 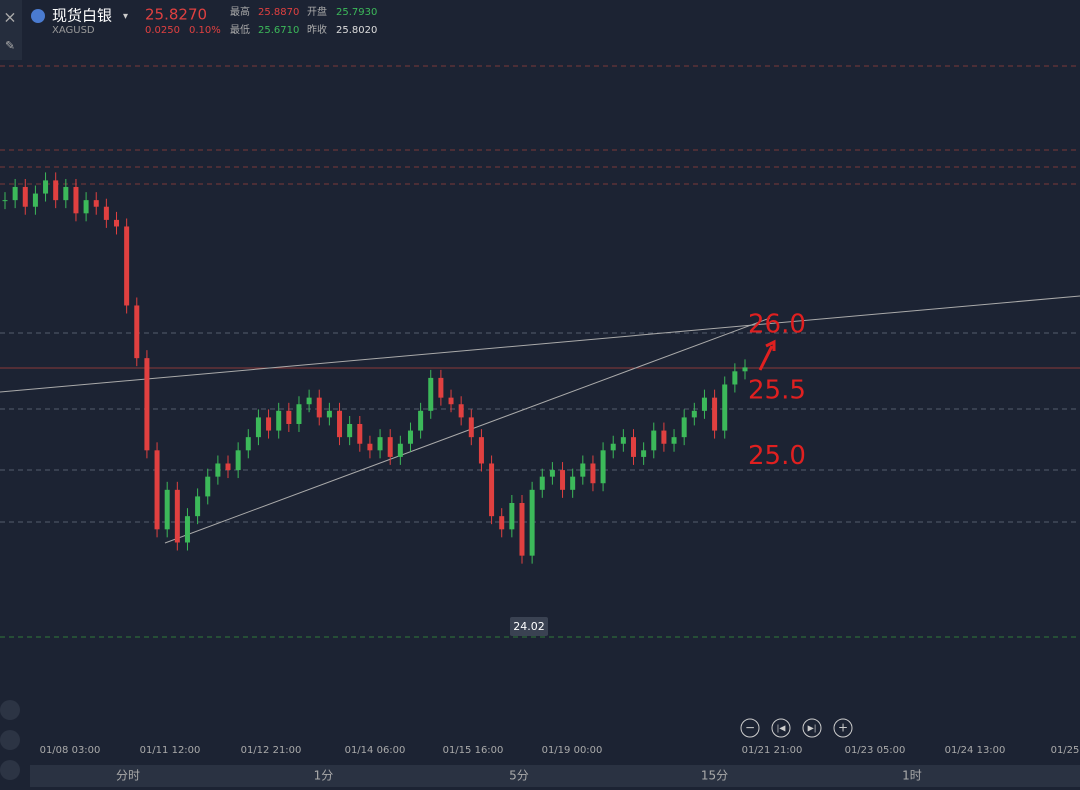 I want to click on tab: 分时, so click(x=128, y=776).